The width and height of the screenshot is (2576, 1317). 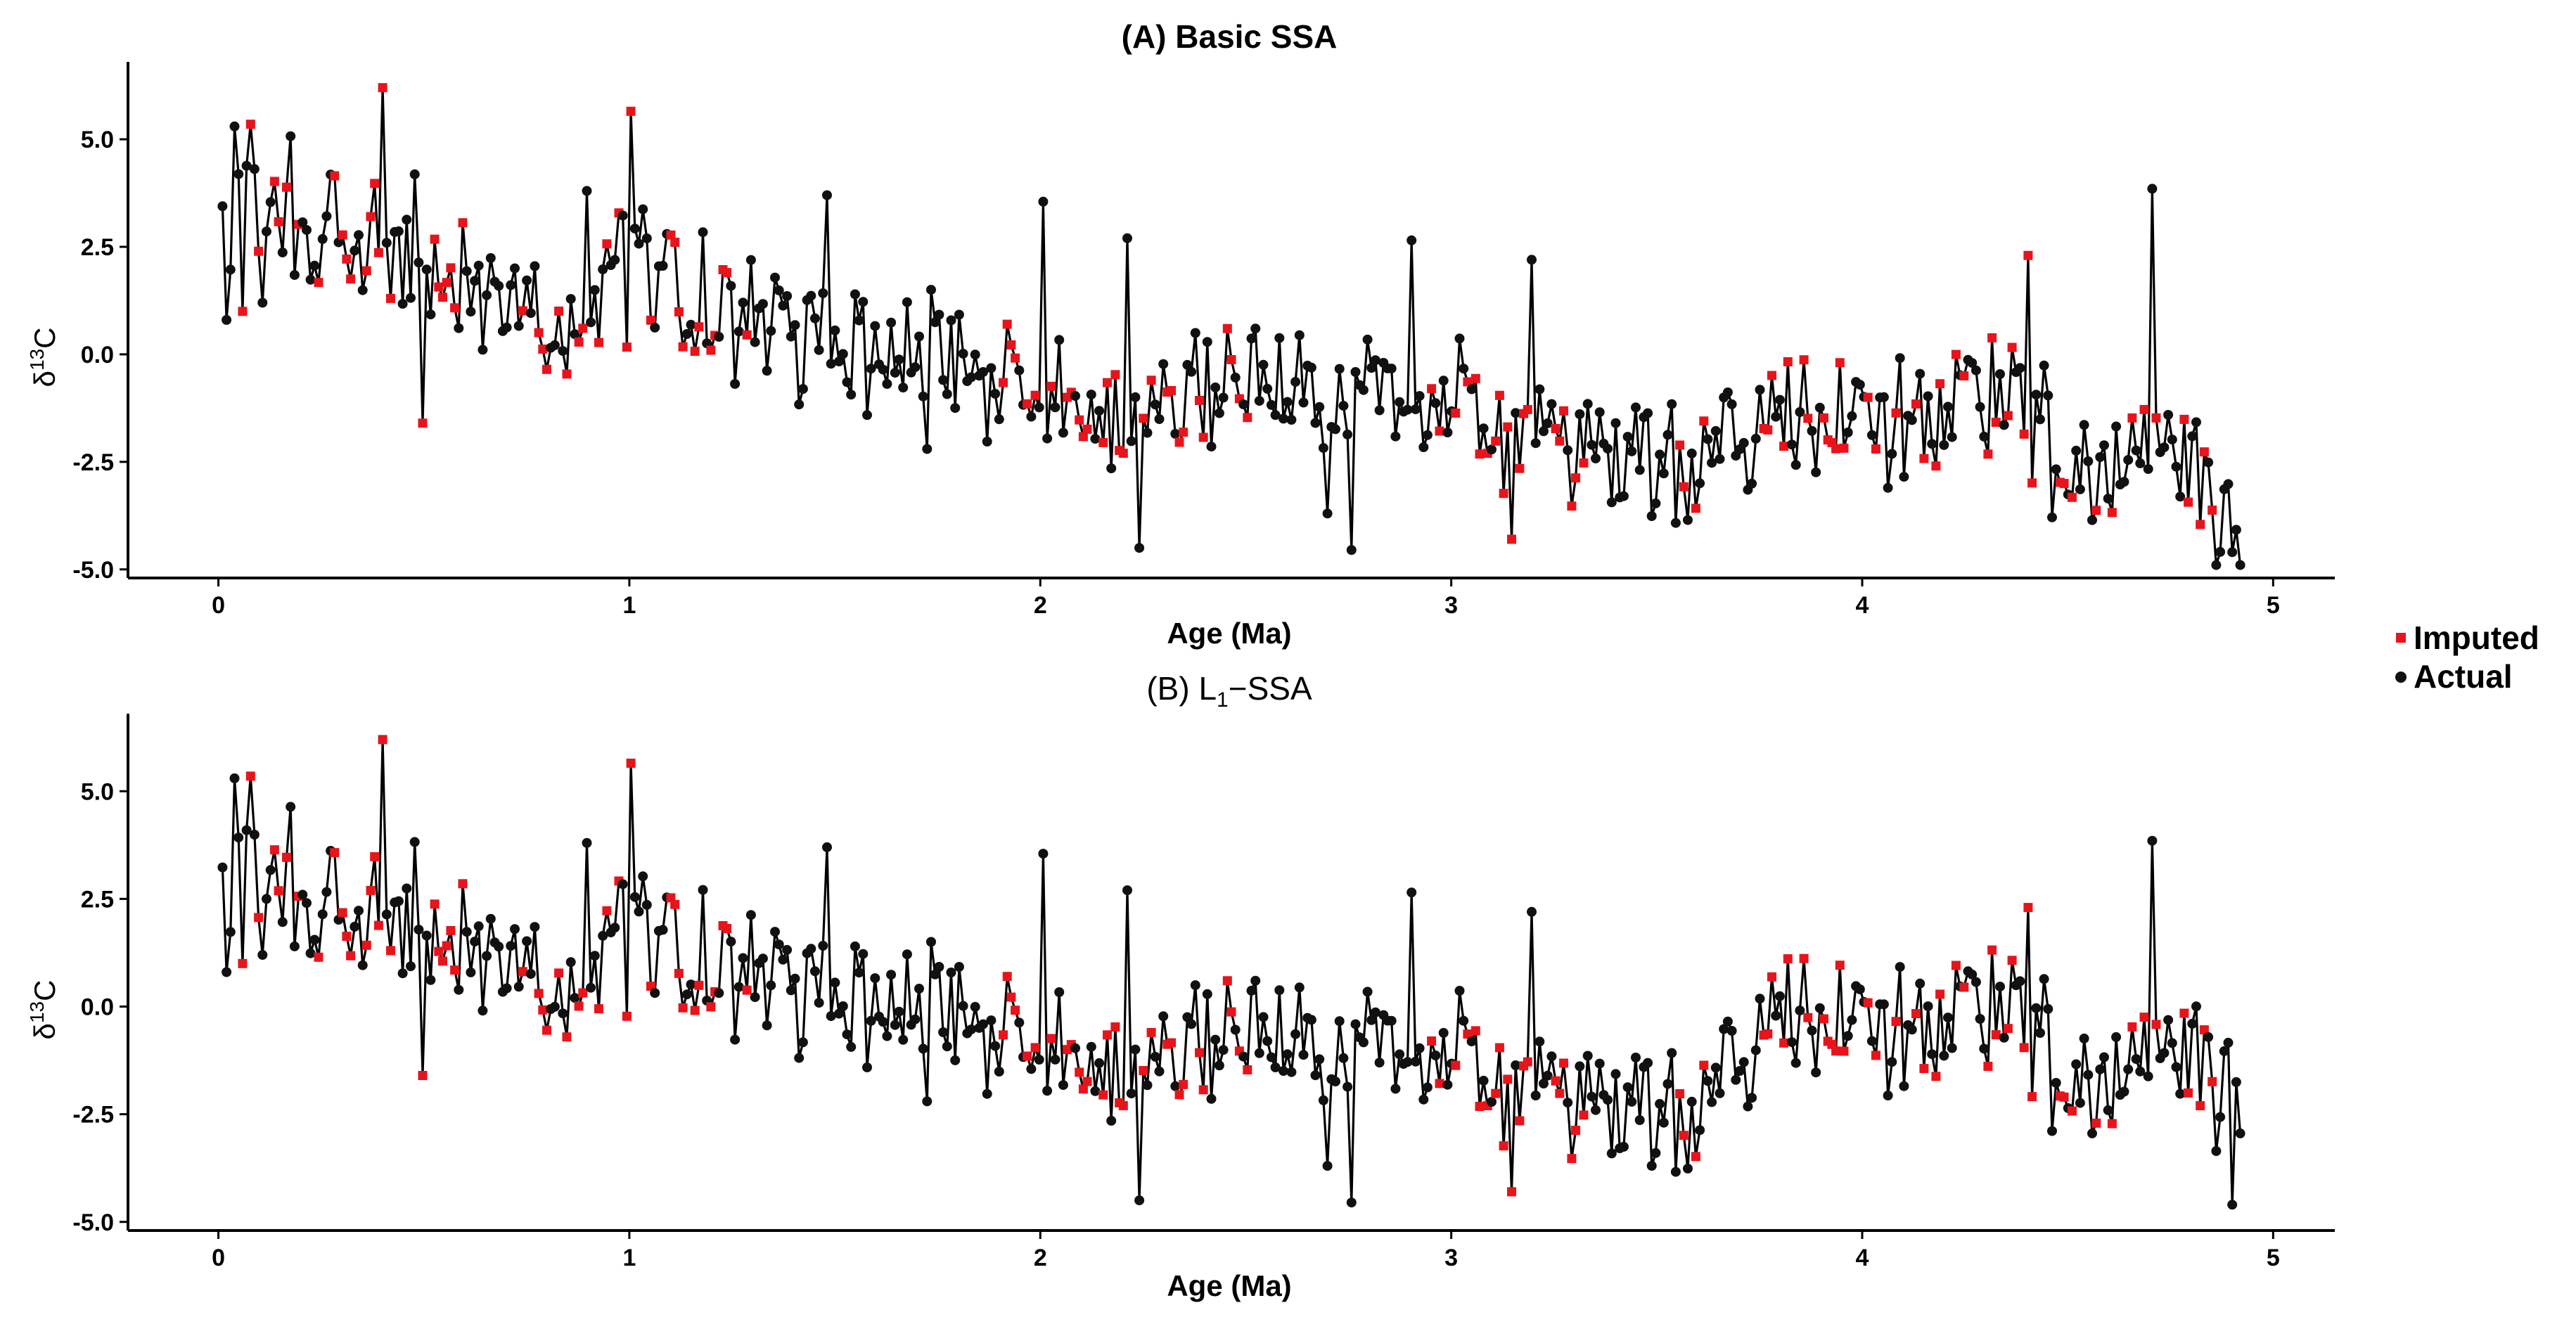 What do you see at coordinates (97, 899) in the screenshot?
I see `y-tick-label: 2.5` at bounding box center [97, 899].